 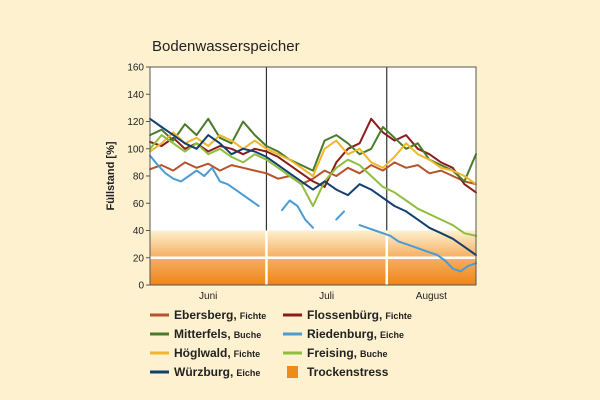 What do you see at coordinates (217, 334) in the screenshot?
I see `legend-label: Mitterfels, Buche` at bounding box center [217, 334].